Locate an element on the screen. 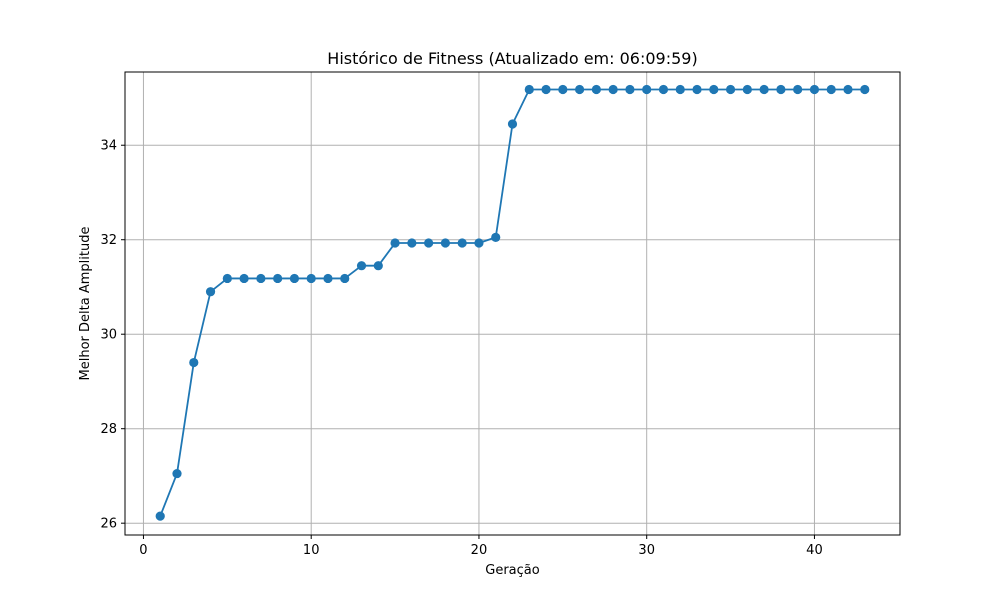  x-tick-label: 10 is located at coordinates (311, 550).